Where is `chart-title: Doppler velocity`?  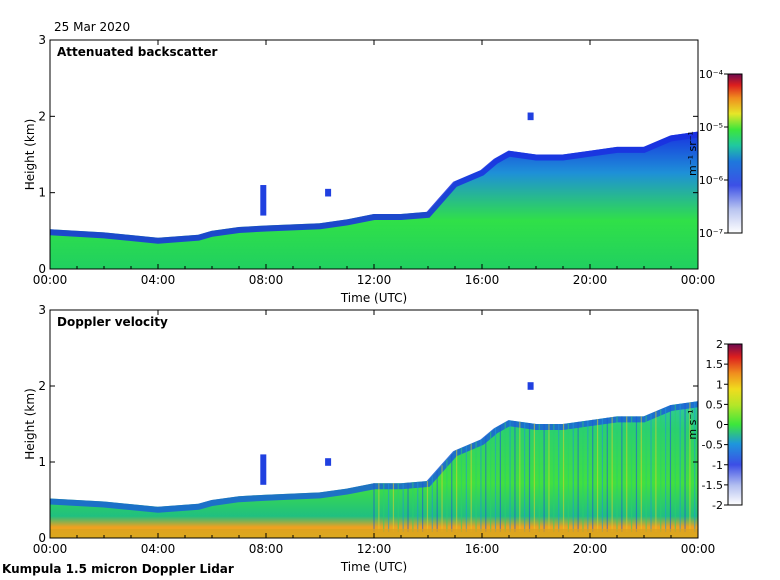
chart-title: Doppler velocity is located at coordinates (112, 322).